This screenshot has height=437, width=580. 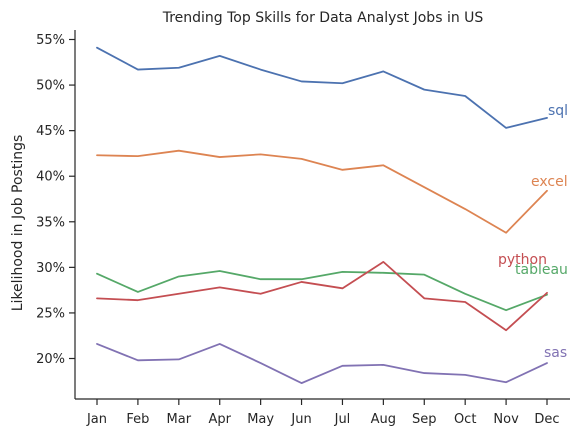 I want to click on series-line-sql, so click(x=322, y=87).